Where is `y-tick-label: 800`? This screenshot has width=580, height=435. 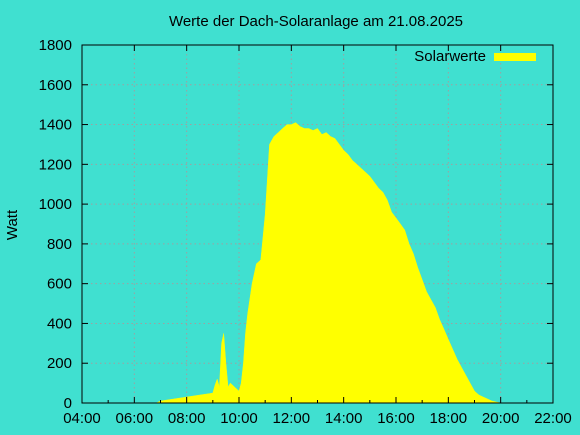 y-tick-label: 800 is located at coordinates (59, 244).